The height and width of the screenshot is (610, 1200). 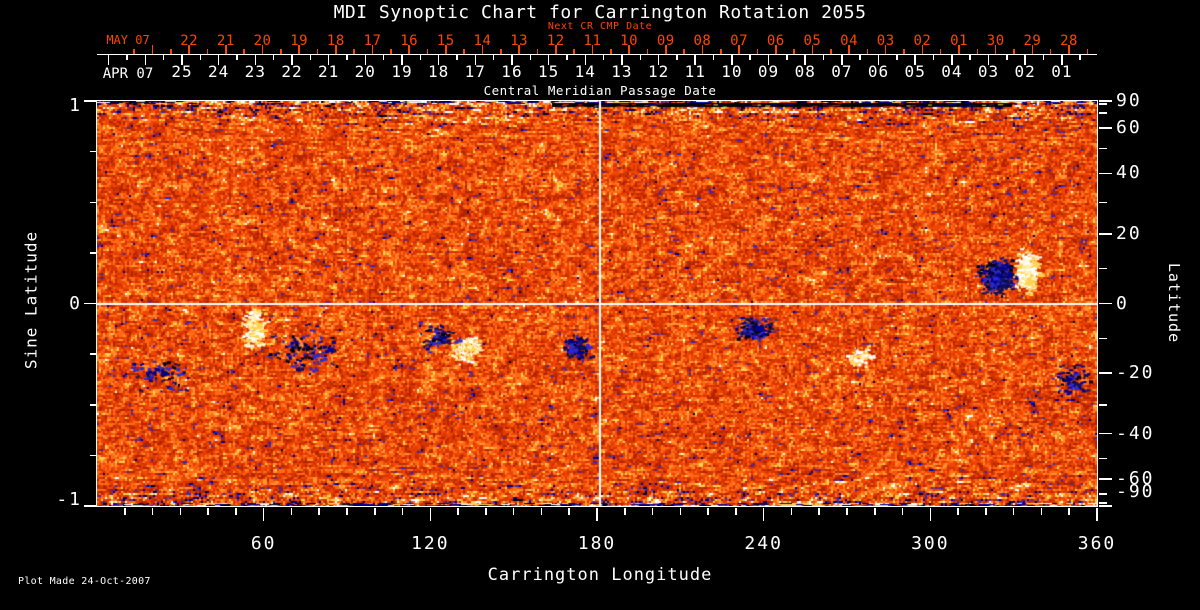 I want to click on cmp-day-label: 17, so click(x=475, y=71).